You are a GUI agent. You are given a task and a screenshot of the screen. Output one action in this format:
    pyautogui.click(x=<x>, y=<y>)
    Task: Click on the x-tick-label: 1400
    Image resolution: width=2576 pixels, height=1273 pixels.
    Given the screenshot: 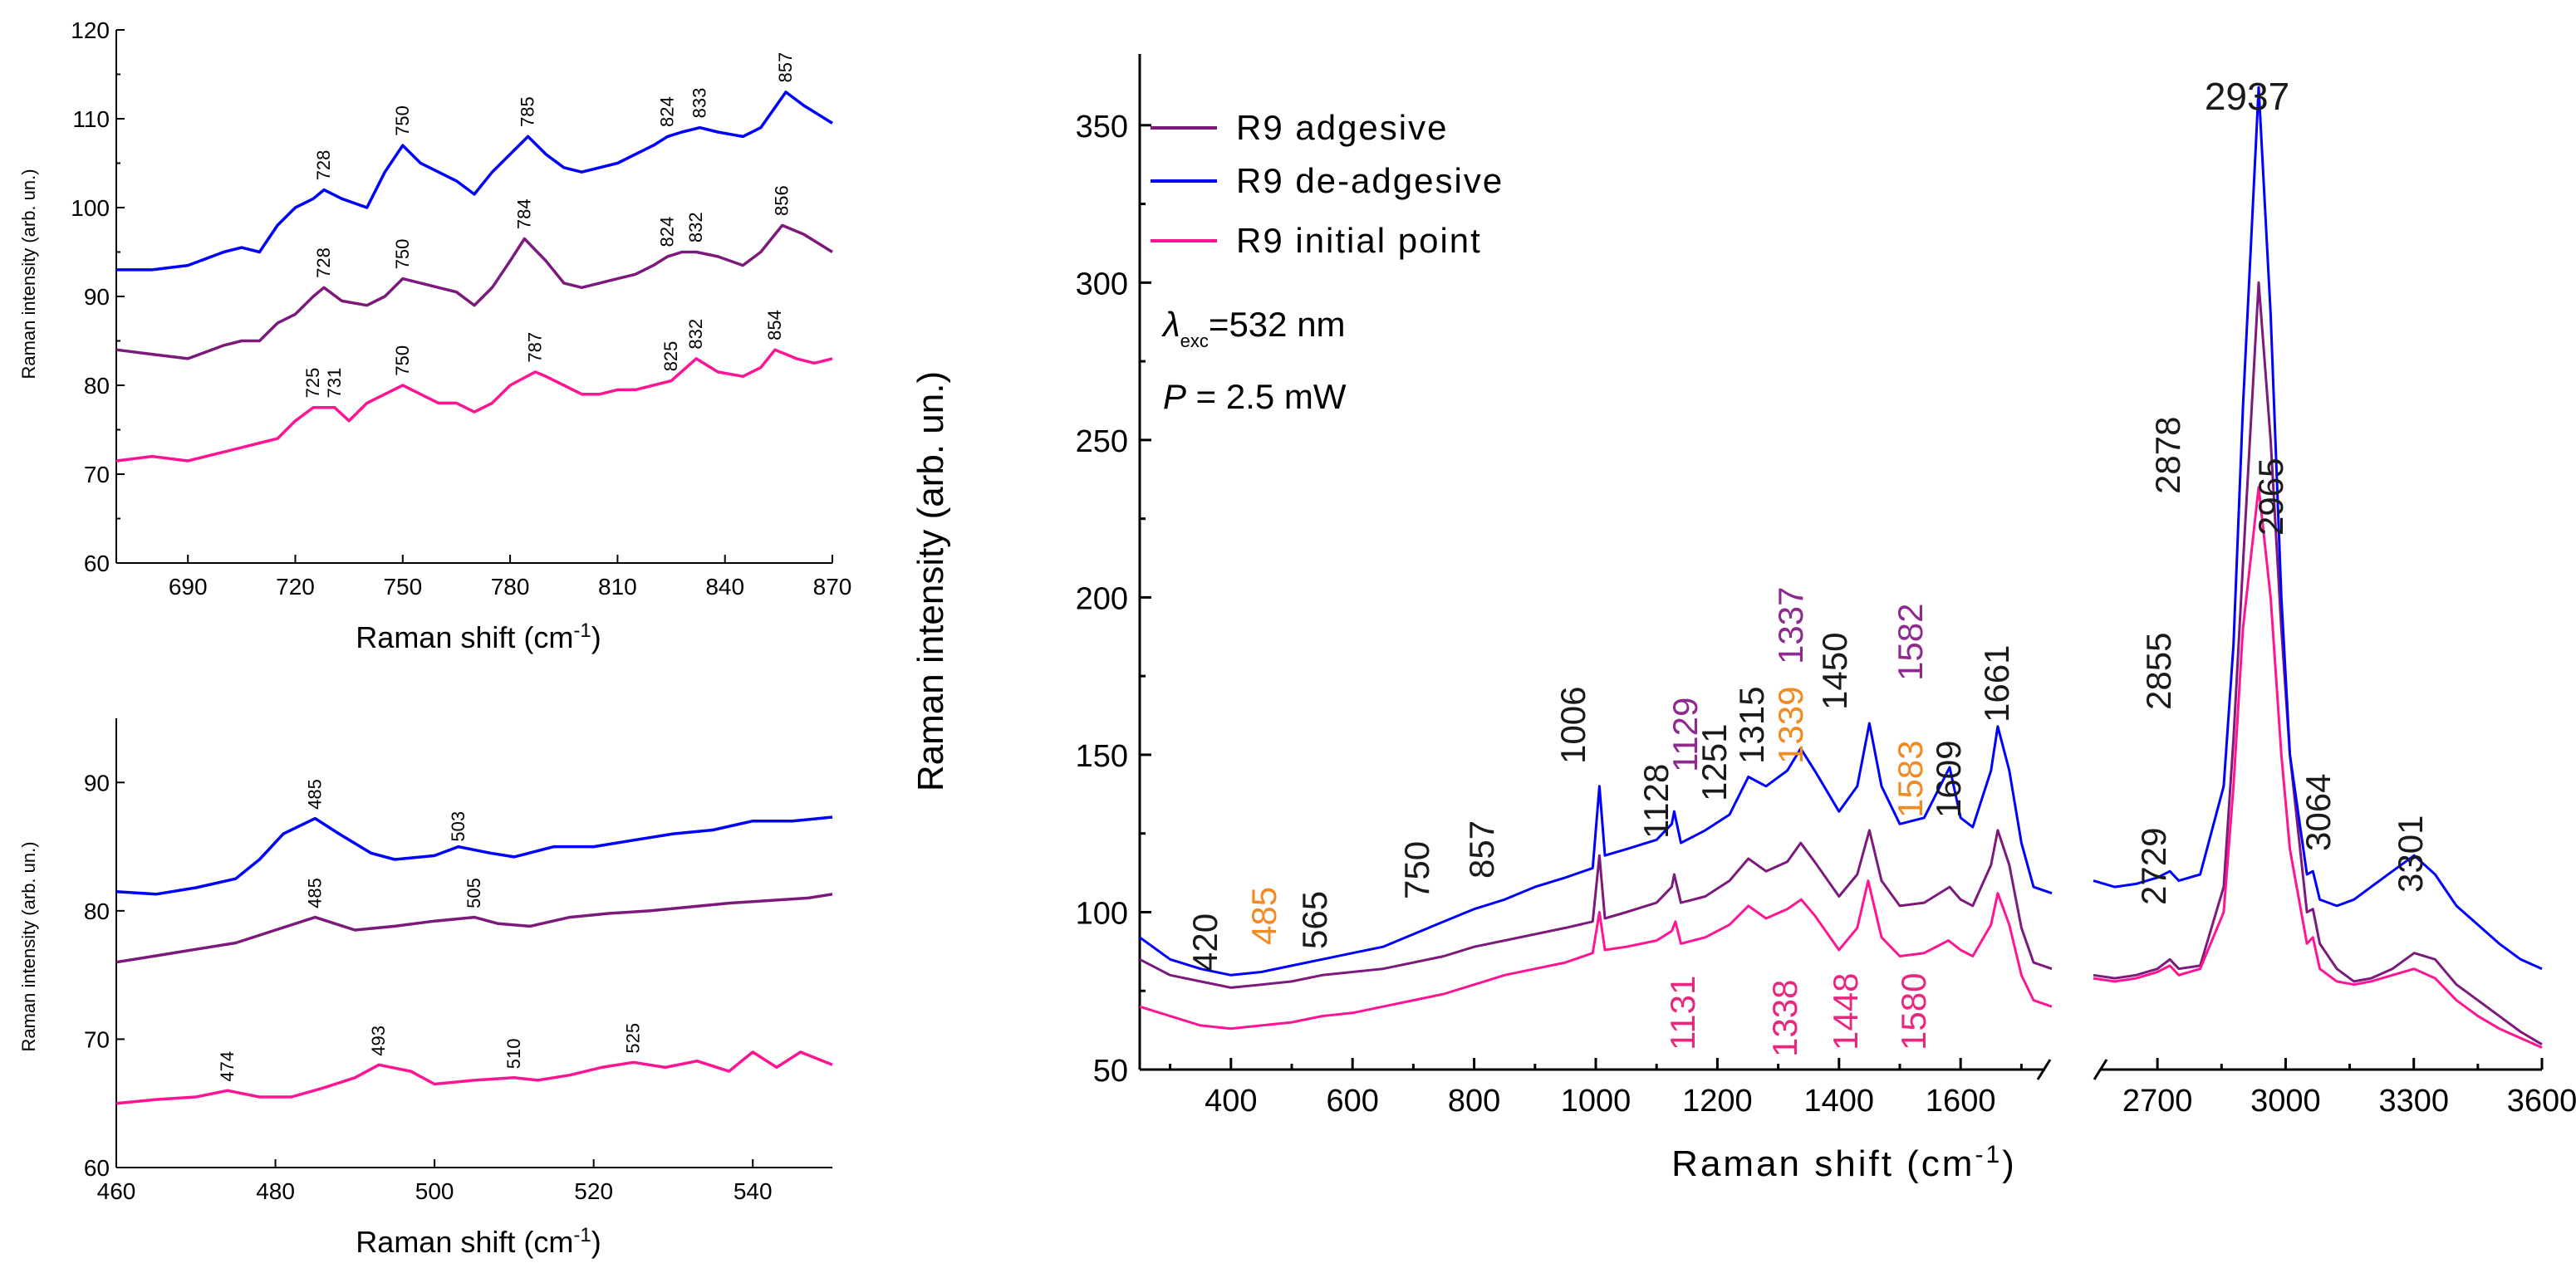 What is the action you would take?
    pyautogui.click(x=1839, y=1101)
    